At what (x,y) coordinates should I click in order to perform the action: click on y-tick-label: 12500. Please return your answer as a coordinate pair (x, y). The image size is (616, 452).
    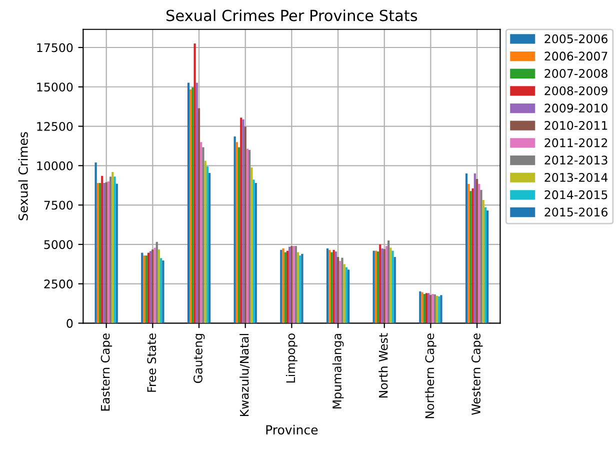
    Looking at the image, I should click on (55, 126).